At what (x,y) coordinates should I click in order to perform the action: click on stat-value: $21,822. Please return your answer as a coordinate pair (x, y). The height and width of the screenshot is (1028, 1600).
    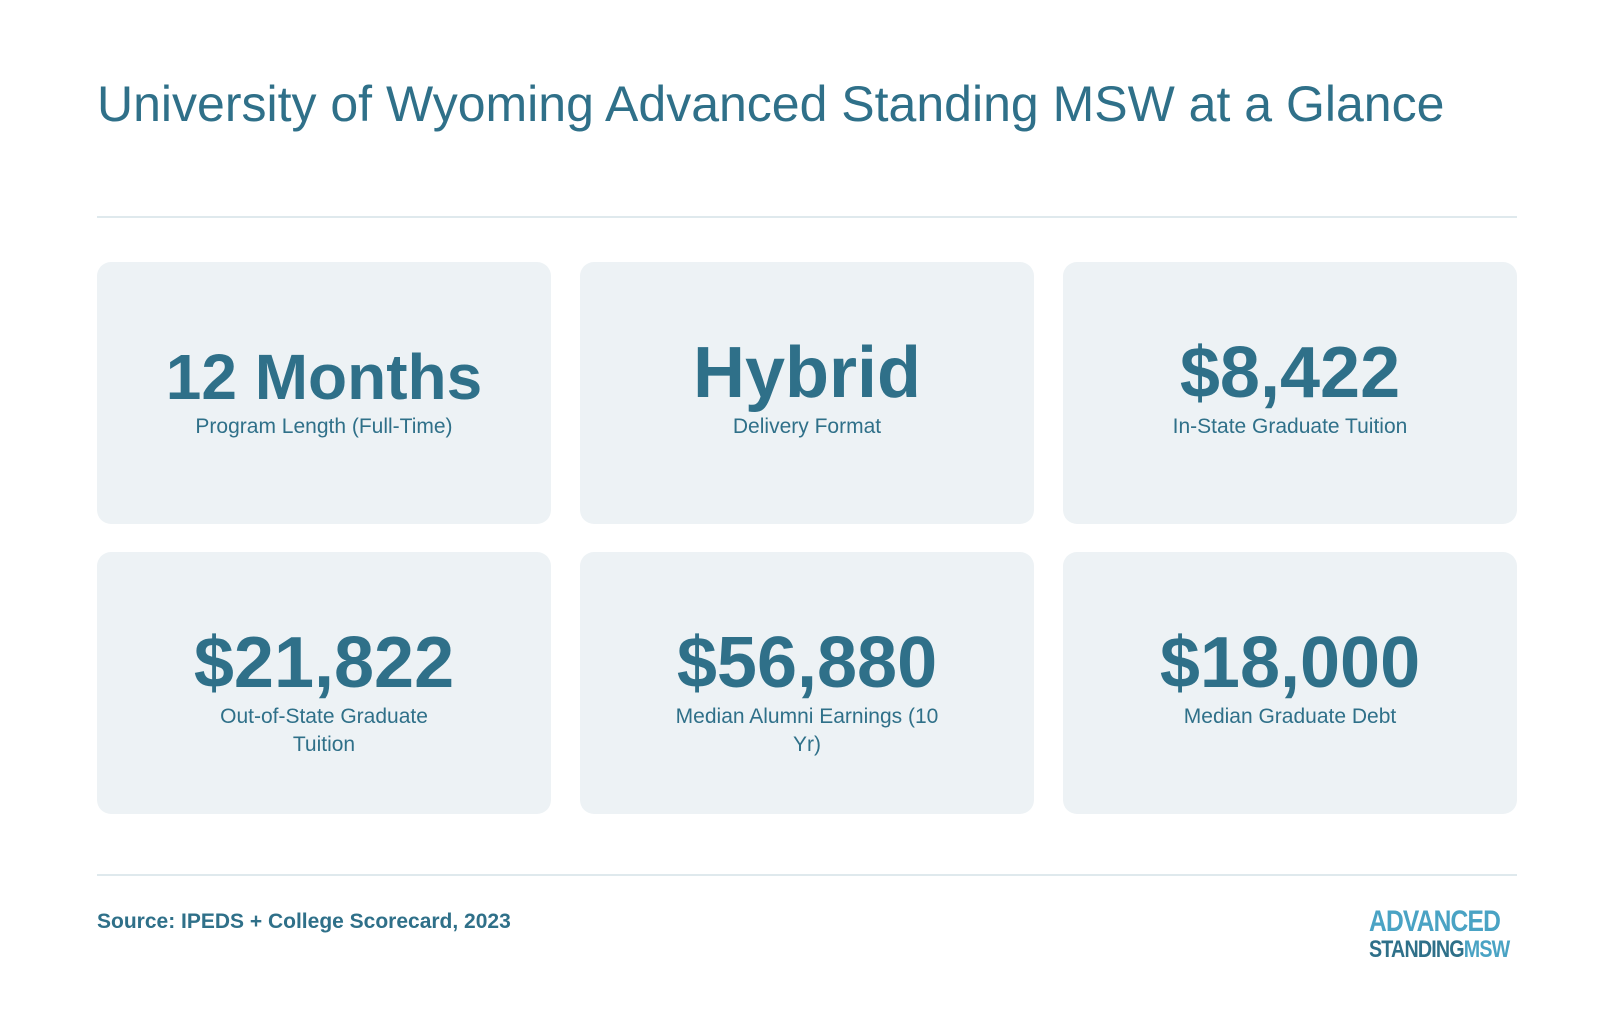
    Looking at the image, I should click on (324, 663).